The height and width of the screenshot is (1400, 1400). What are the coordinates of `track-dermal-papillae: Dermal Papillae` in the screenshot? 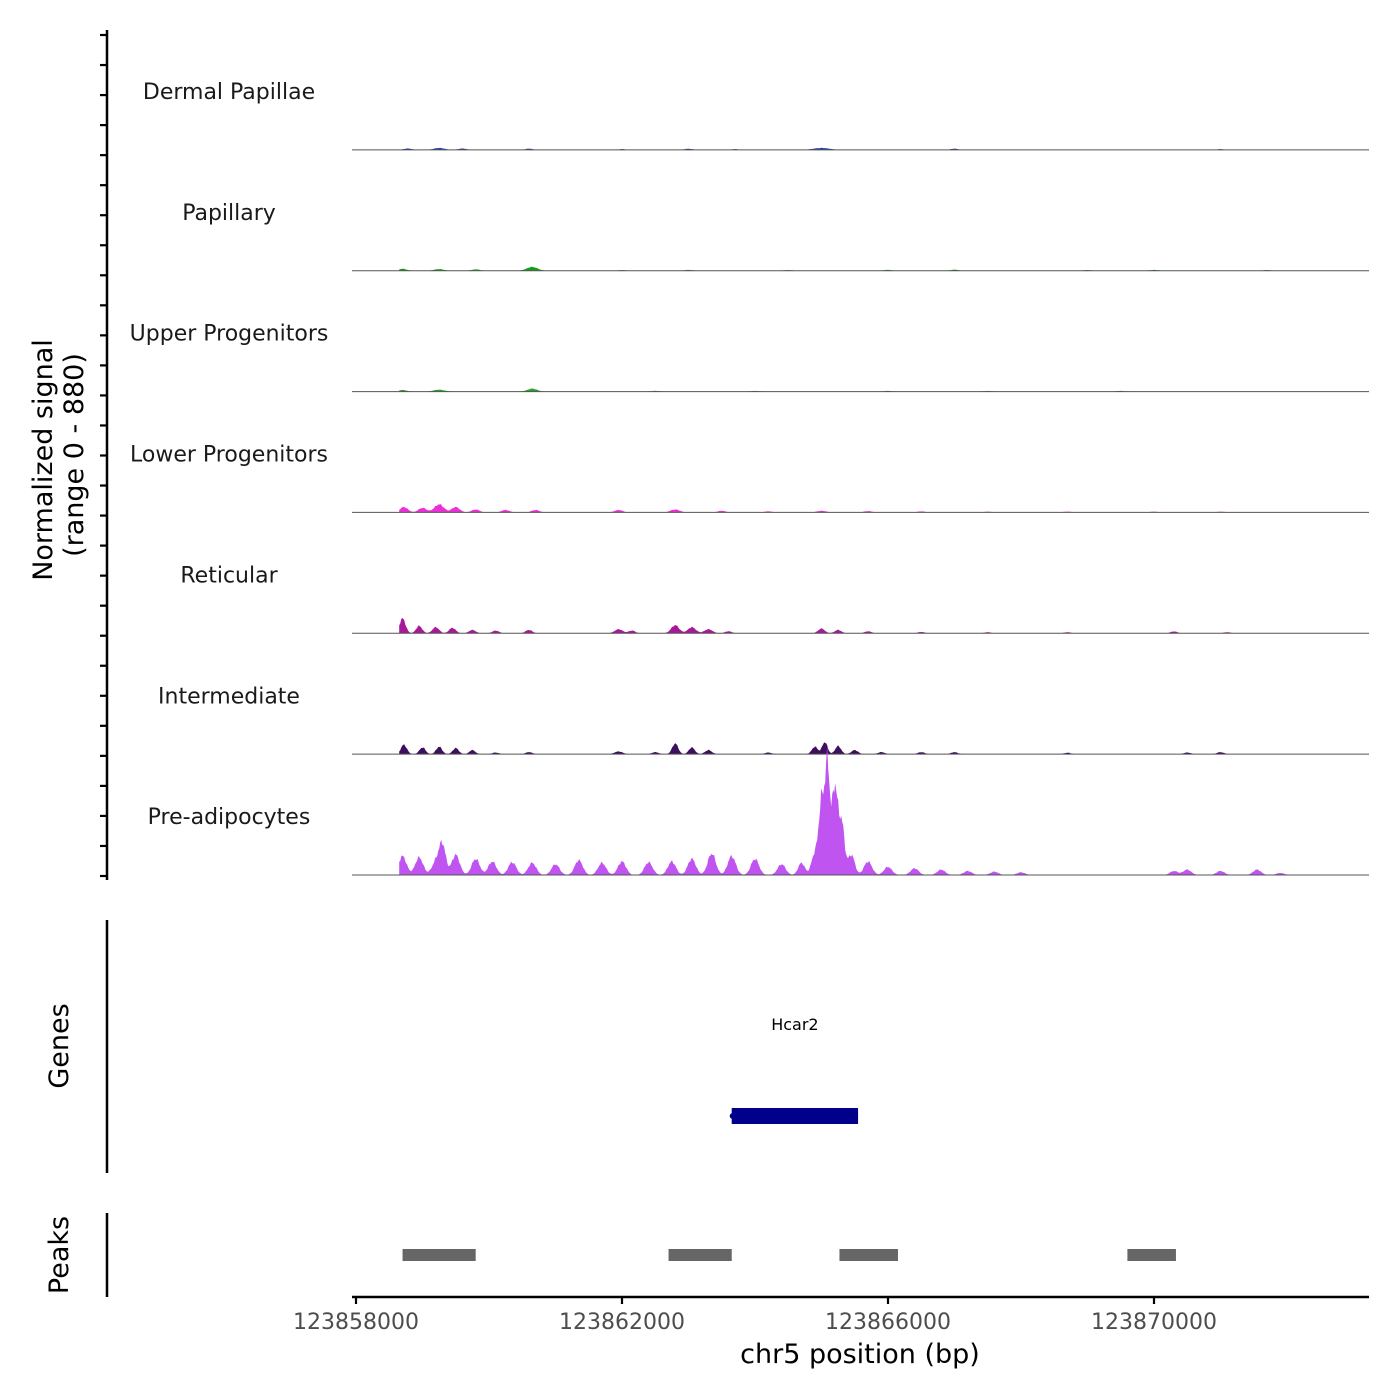 It's located at (756, 115).